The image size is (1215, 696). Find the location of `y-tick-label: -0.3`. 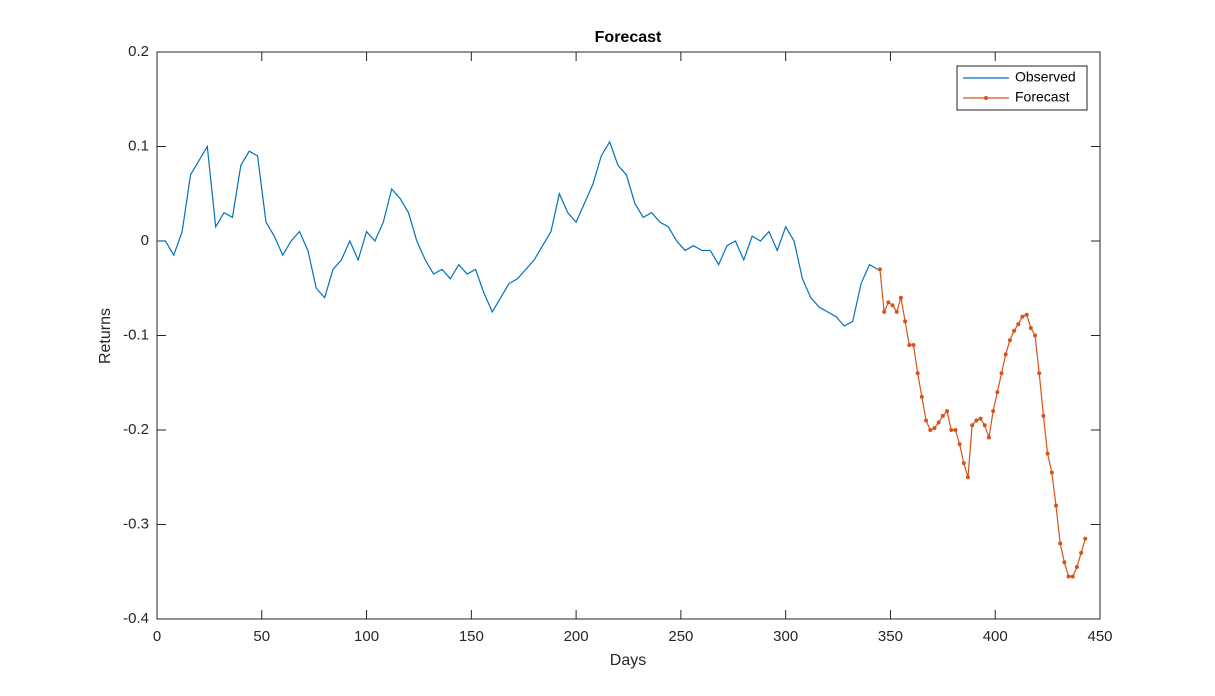

y-tick-label: -0.3 is located at coordinates (136, 523).